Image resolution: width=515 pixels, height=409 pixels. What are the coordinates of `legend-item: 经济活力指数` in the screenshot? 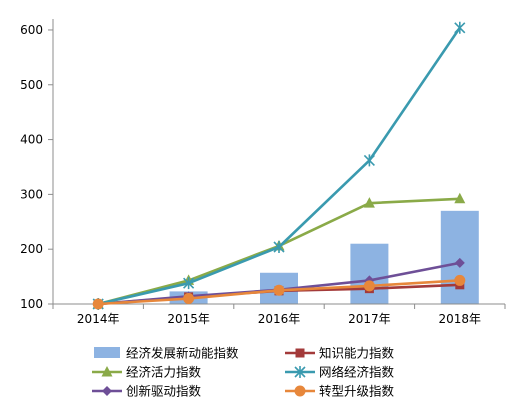 It's located at (147, 372).